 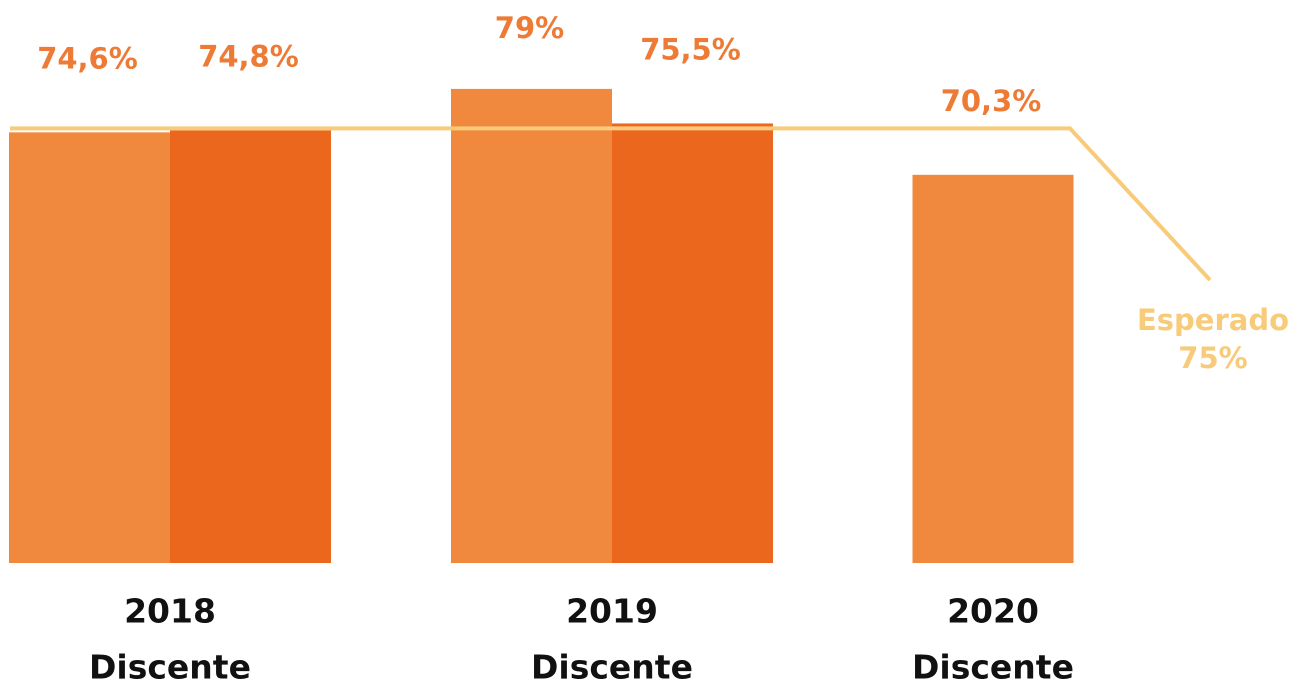 I want to click on x-tick-label: 2019, so click(x=612, y=611).